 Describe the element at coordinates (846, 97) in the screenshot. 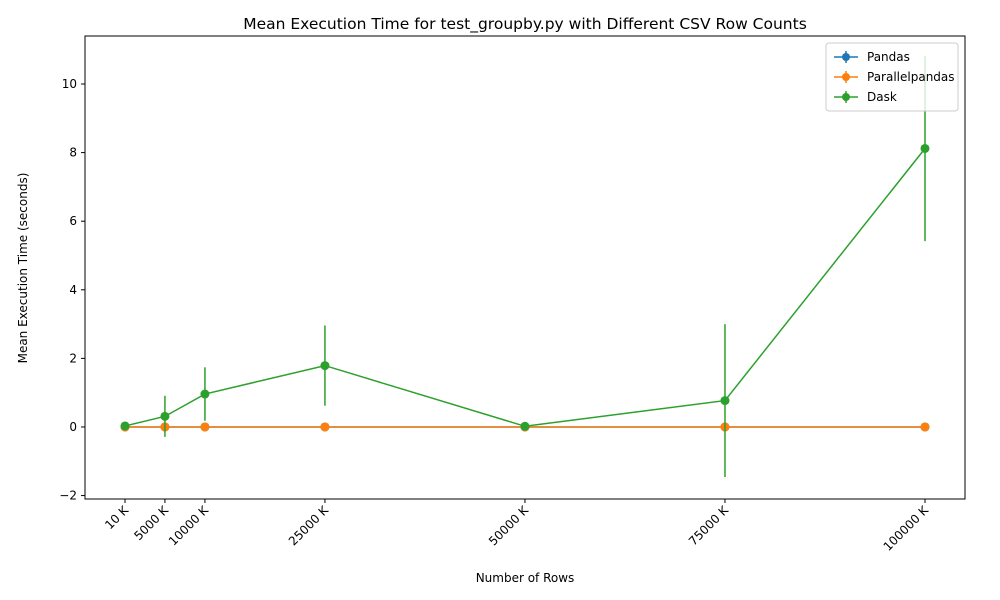

I see `dask-legend-marker` at that location.